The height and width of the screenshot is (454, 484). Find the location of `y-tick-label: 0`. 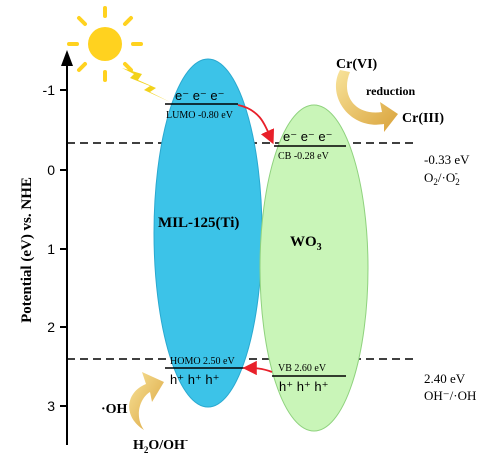

y-tick-label: 0 is located at coordinates (51, 170).